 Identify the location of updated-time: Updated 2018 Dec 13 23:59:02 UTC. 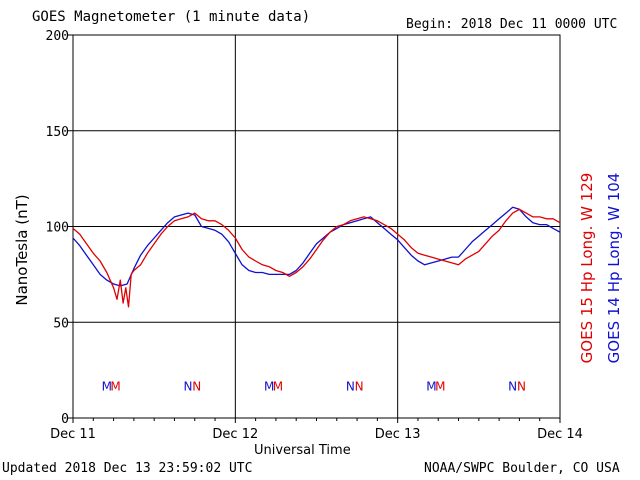
(127, 468).